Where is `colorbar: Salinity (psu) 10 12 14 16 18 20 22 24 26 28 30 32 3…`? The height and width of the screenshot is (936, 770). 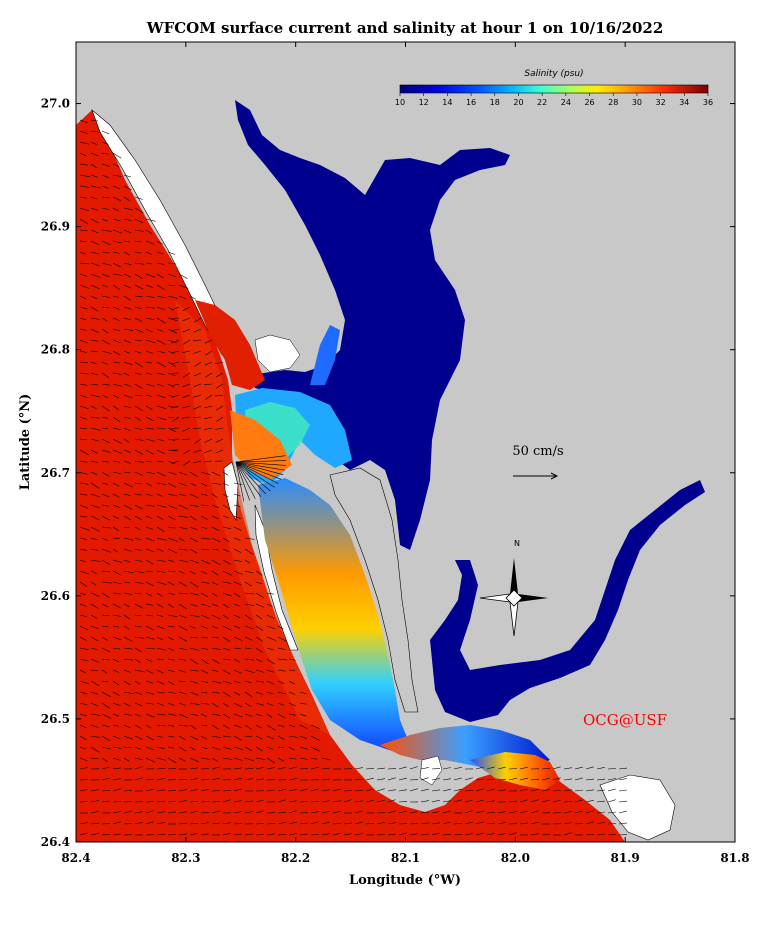
colorbar: Salinity (psu) 10 12 14 16 18 20 22 24 26 28 30 32 3… is located at coordinates (554, 88).